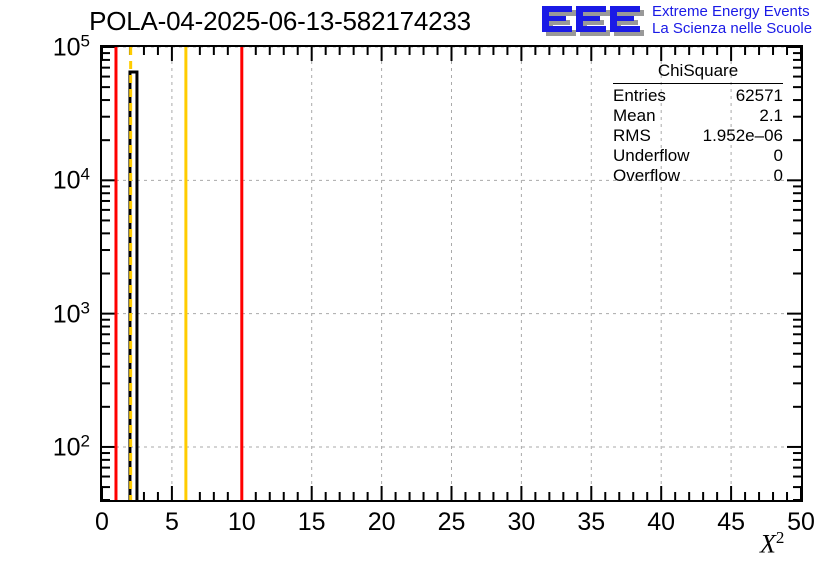 The image size is (836, 572). Describe the element at coordinates (311, 522) in the screenshot. I see `x-tick-label: 15` at that location.